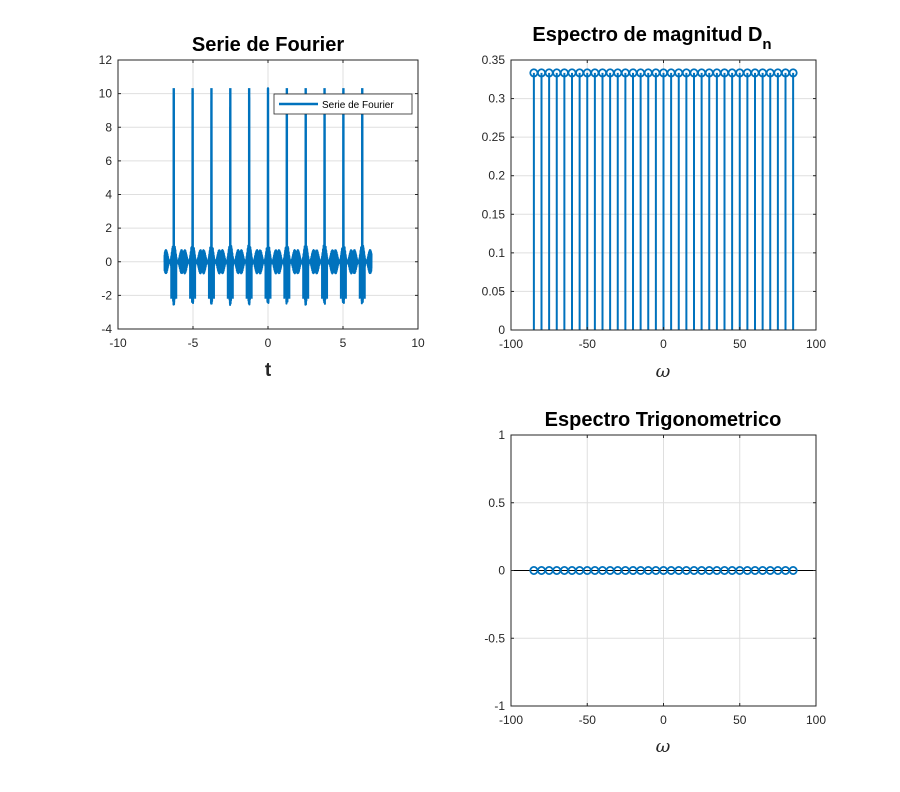  What do you see at coordinates (418, 343) in the screenshot?
I see `x-tick-label: 10` at bounding box center [418, 343].